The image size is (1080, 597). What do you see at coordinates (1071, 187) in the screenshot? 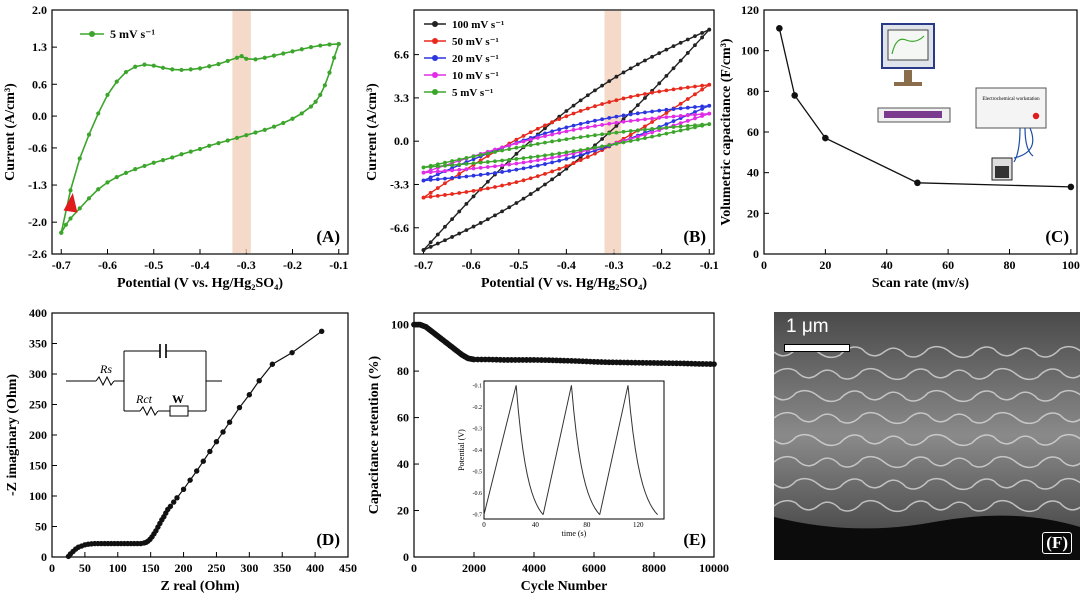
I see `capacitance-point` at bounding box center [1071, 187].